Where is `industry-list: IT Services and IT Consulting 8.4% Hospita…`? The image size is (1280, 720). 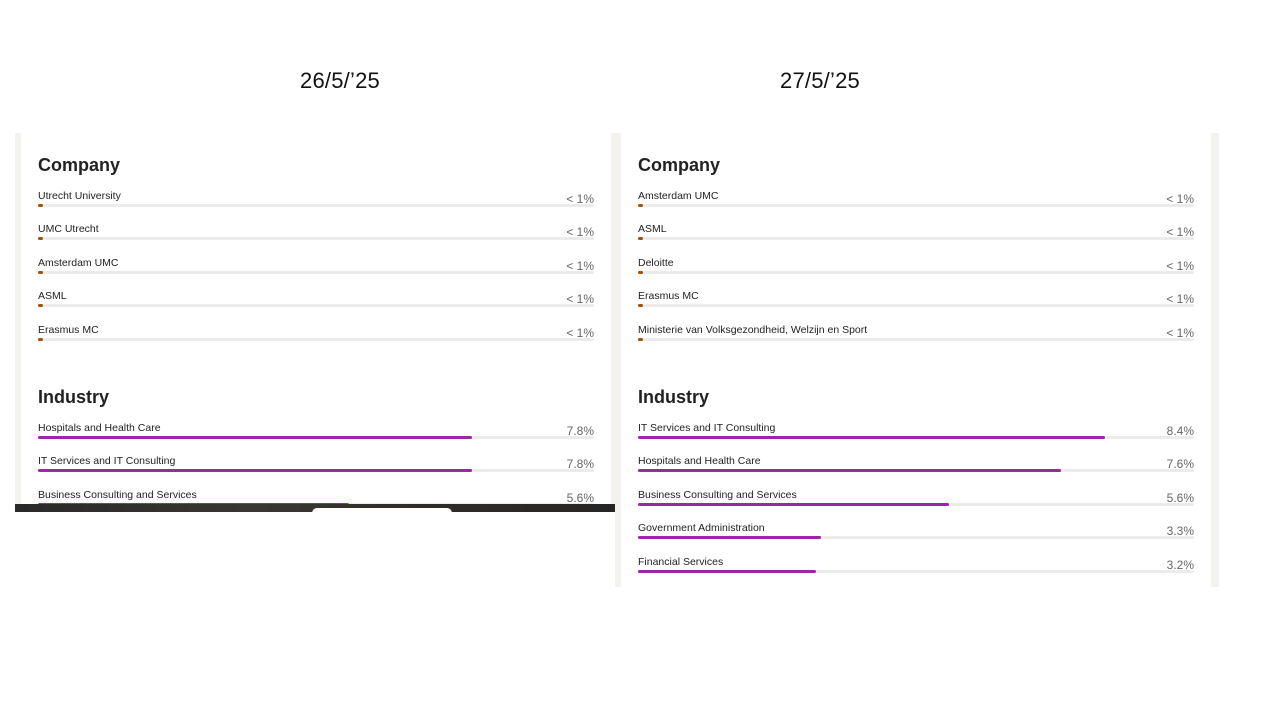
industry-list: IT Services and IT Consulting 8.4% Hospita… is located at coordinates (916, 504).